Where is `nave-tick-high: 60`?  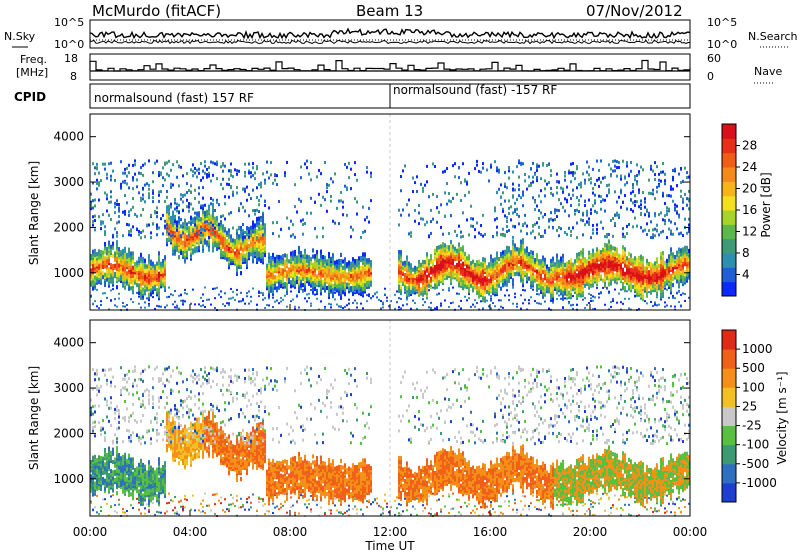 nave-tick-high: 60 is located at coordinates (714, 58).